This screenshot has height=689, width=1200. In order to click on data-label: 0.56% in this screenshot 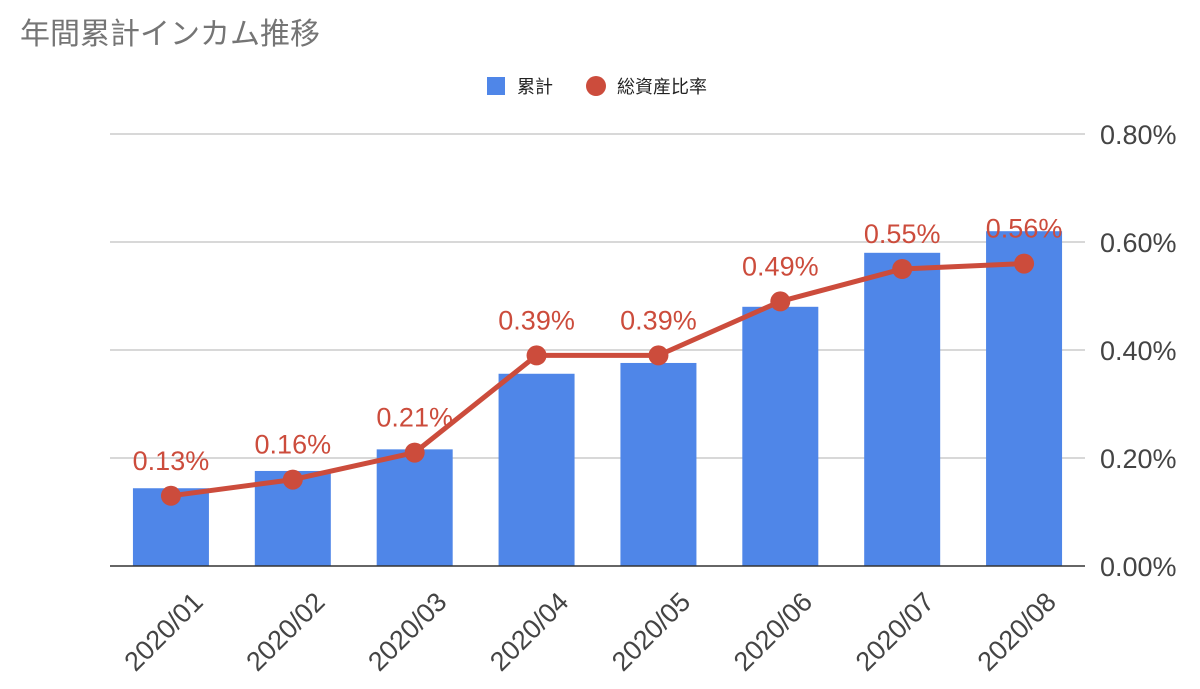, I will do `click(1024, 229)`.